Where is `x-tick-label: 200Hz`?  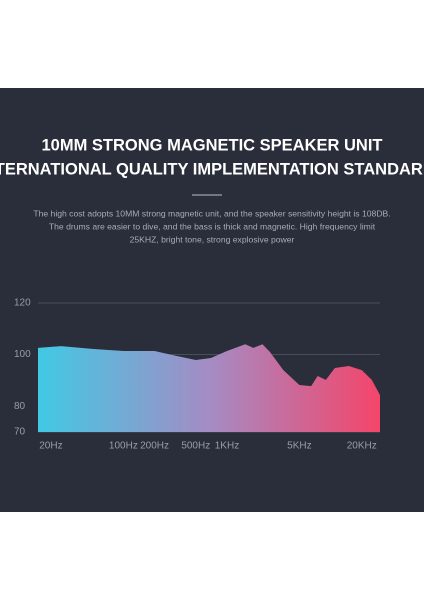 x-tick-label: 200Hz is located at coordinates (154, 446).